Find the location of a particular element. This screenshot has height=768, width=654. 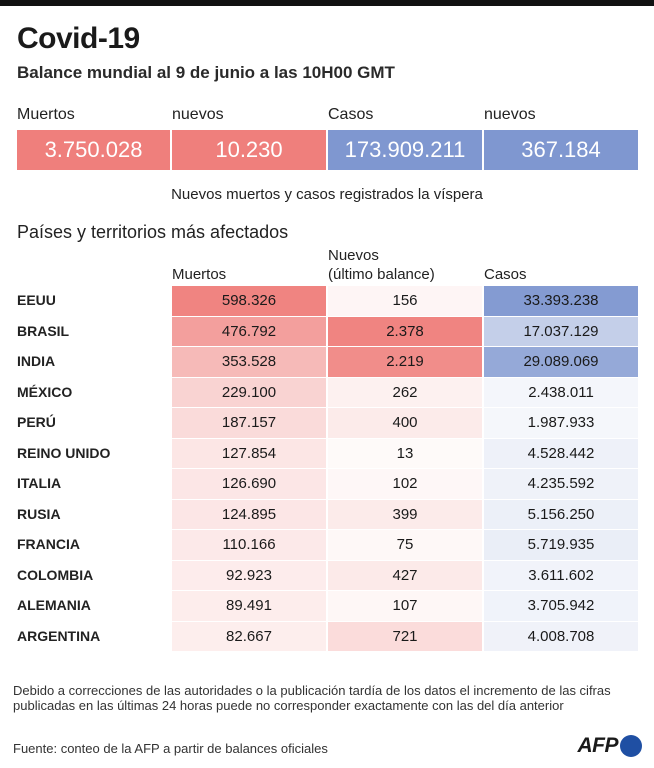

table-cell-new: 399 is located at coordinates (405, 514).